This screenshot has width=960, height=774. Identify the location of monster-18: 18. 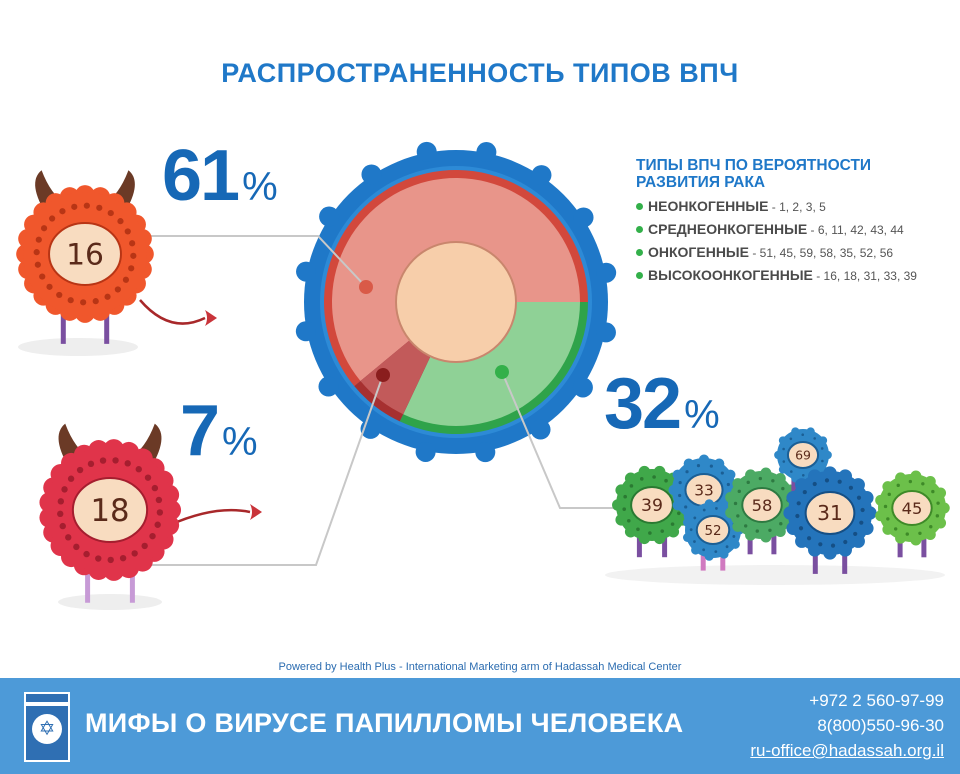
(150, 513).